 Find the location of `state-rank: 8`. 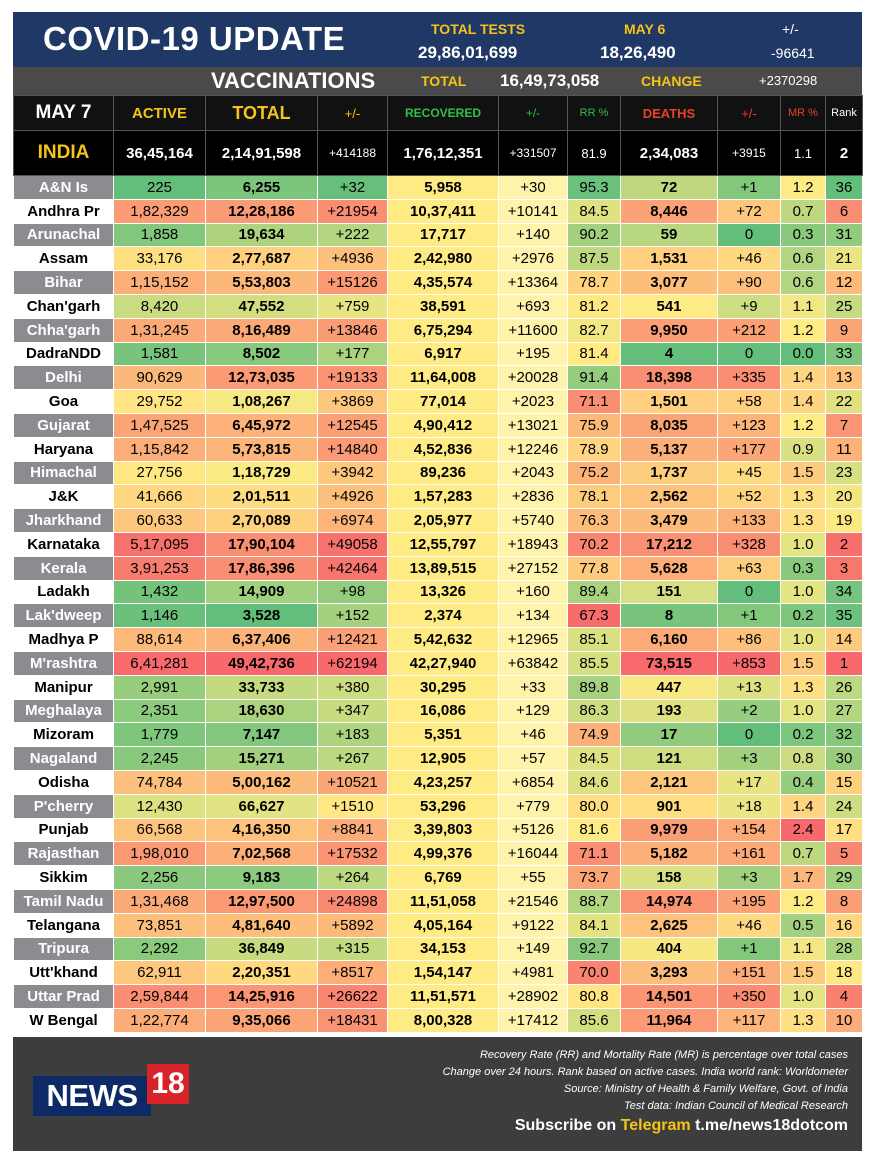

state-rank: 8 is located at coordinates (844, 901).